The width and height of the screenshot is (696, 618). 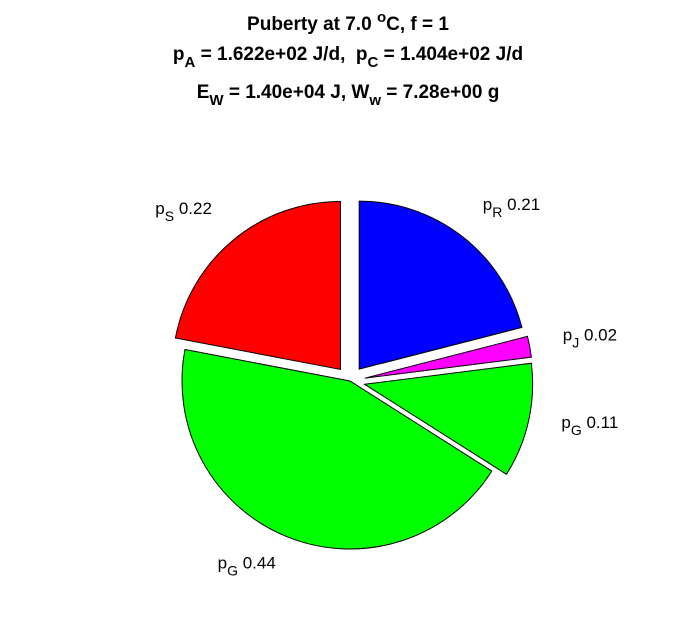 What do you see at coordinates (417, 24) in the screenshot?
I see `title-text: C, f = 1` at bounding box center [417, 24].